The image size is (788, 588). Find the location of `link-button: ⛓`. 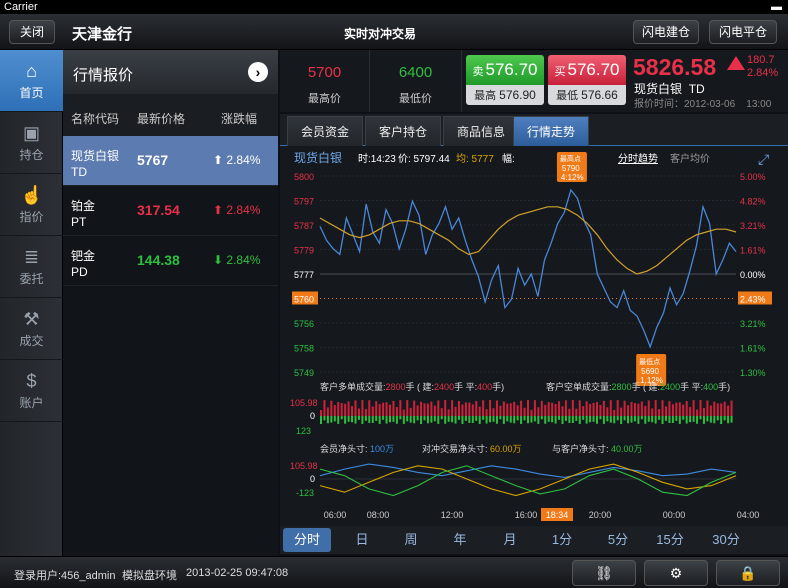

link-button: ⛓ is located at coordinates (604, 573).